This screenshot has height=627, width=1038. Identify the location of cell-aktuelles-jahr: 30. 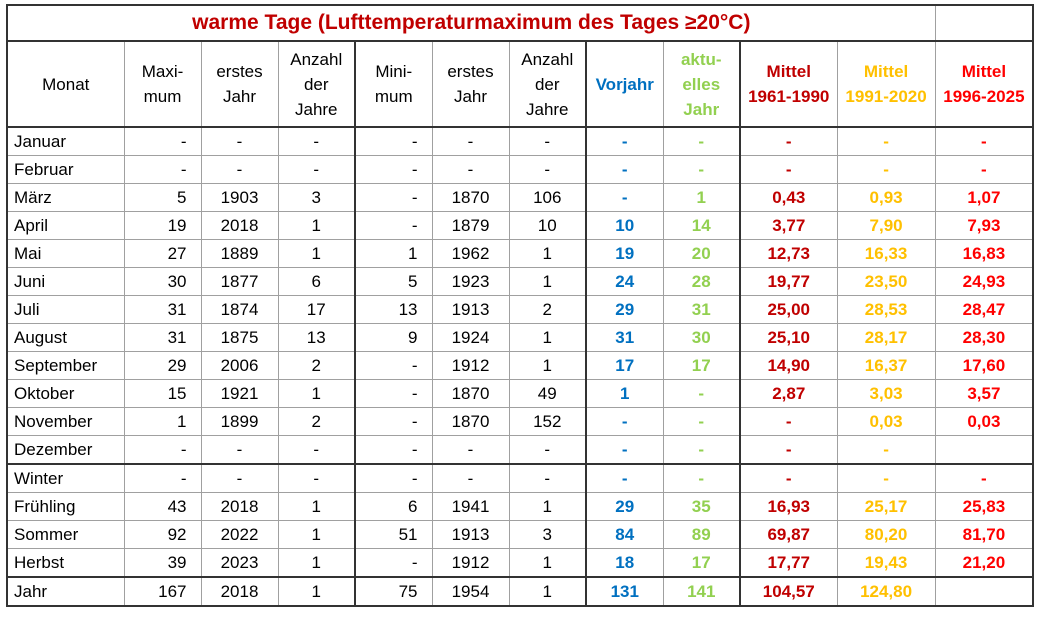
(701, 337).